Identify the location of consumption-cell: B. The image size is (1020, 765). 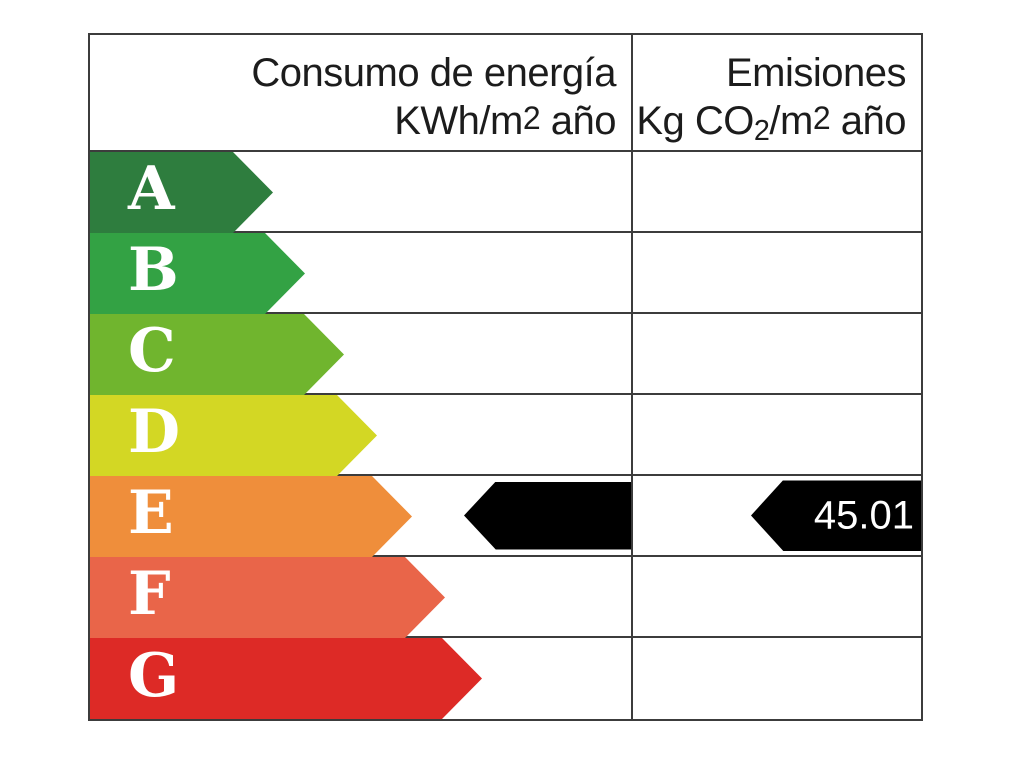
(361, 273).